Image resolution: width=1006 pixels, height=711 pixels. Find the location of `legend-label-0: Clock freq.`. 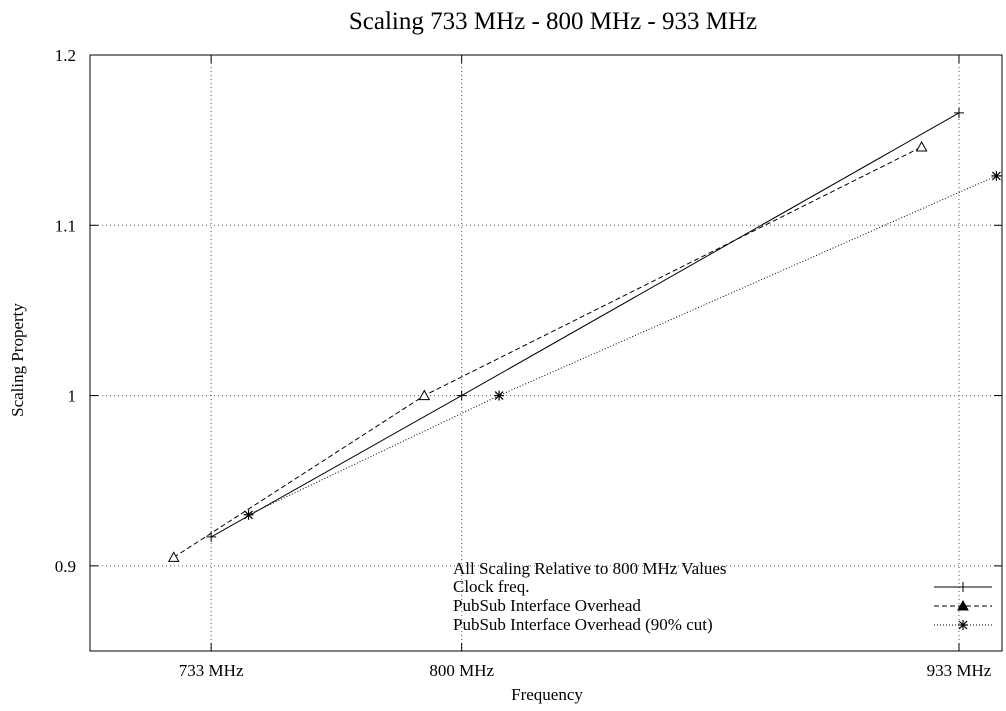

legend-label-0: Clock freq. is located at coordinates (491, 586).